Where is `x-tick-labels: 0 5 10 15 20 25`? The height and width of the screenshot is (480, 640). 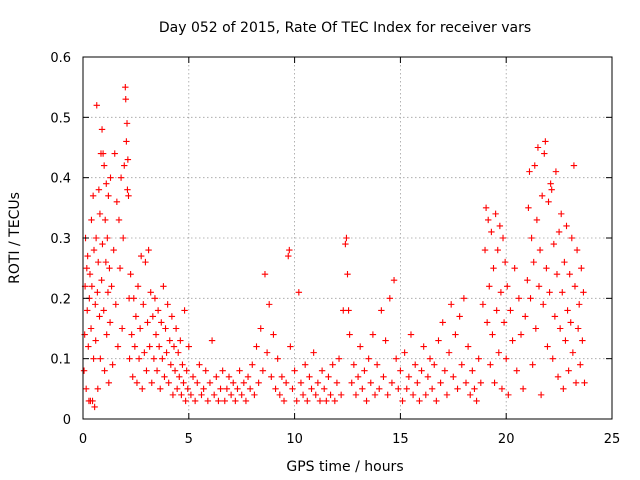 x-tick-labels: 0 5 10 15 20 25 is located at coordinates (349, 439).